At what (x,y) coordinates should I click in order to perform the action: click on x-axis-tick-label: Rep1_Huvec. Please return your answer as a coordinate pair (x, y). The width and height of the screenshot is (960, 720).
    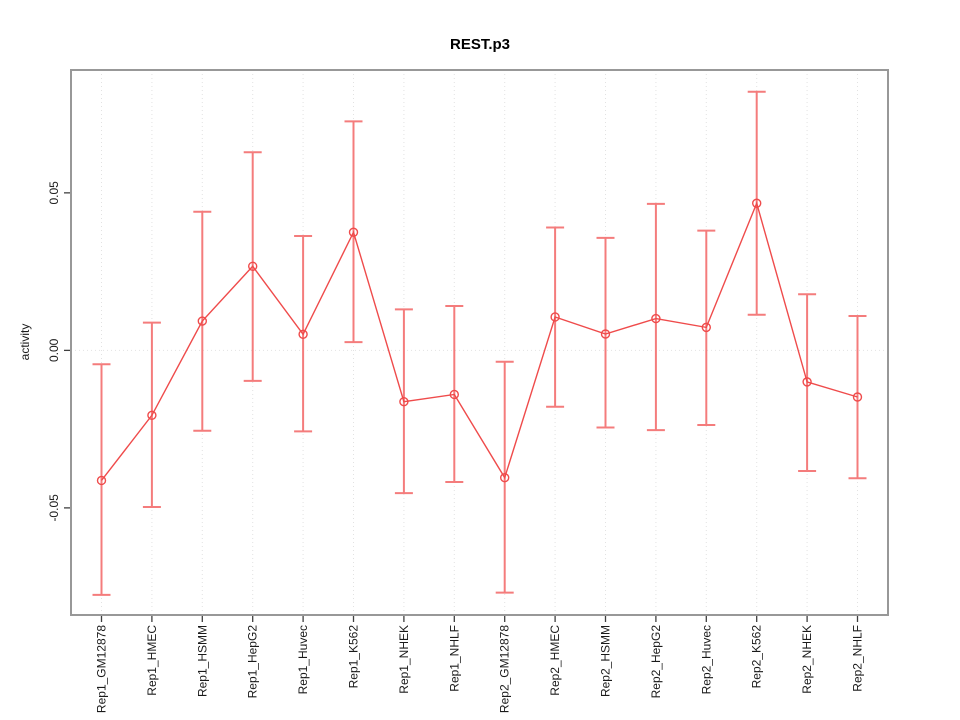
    Looking at the image, I should click on (303, 659).